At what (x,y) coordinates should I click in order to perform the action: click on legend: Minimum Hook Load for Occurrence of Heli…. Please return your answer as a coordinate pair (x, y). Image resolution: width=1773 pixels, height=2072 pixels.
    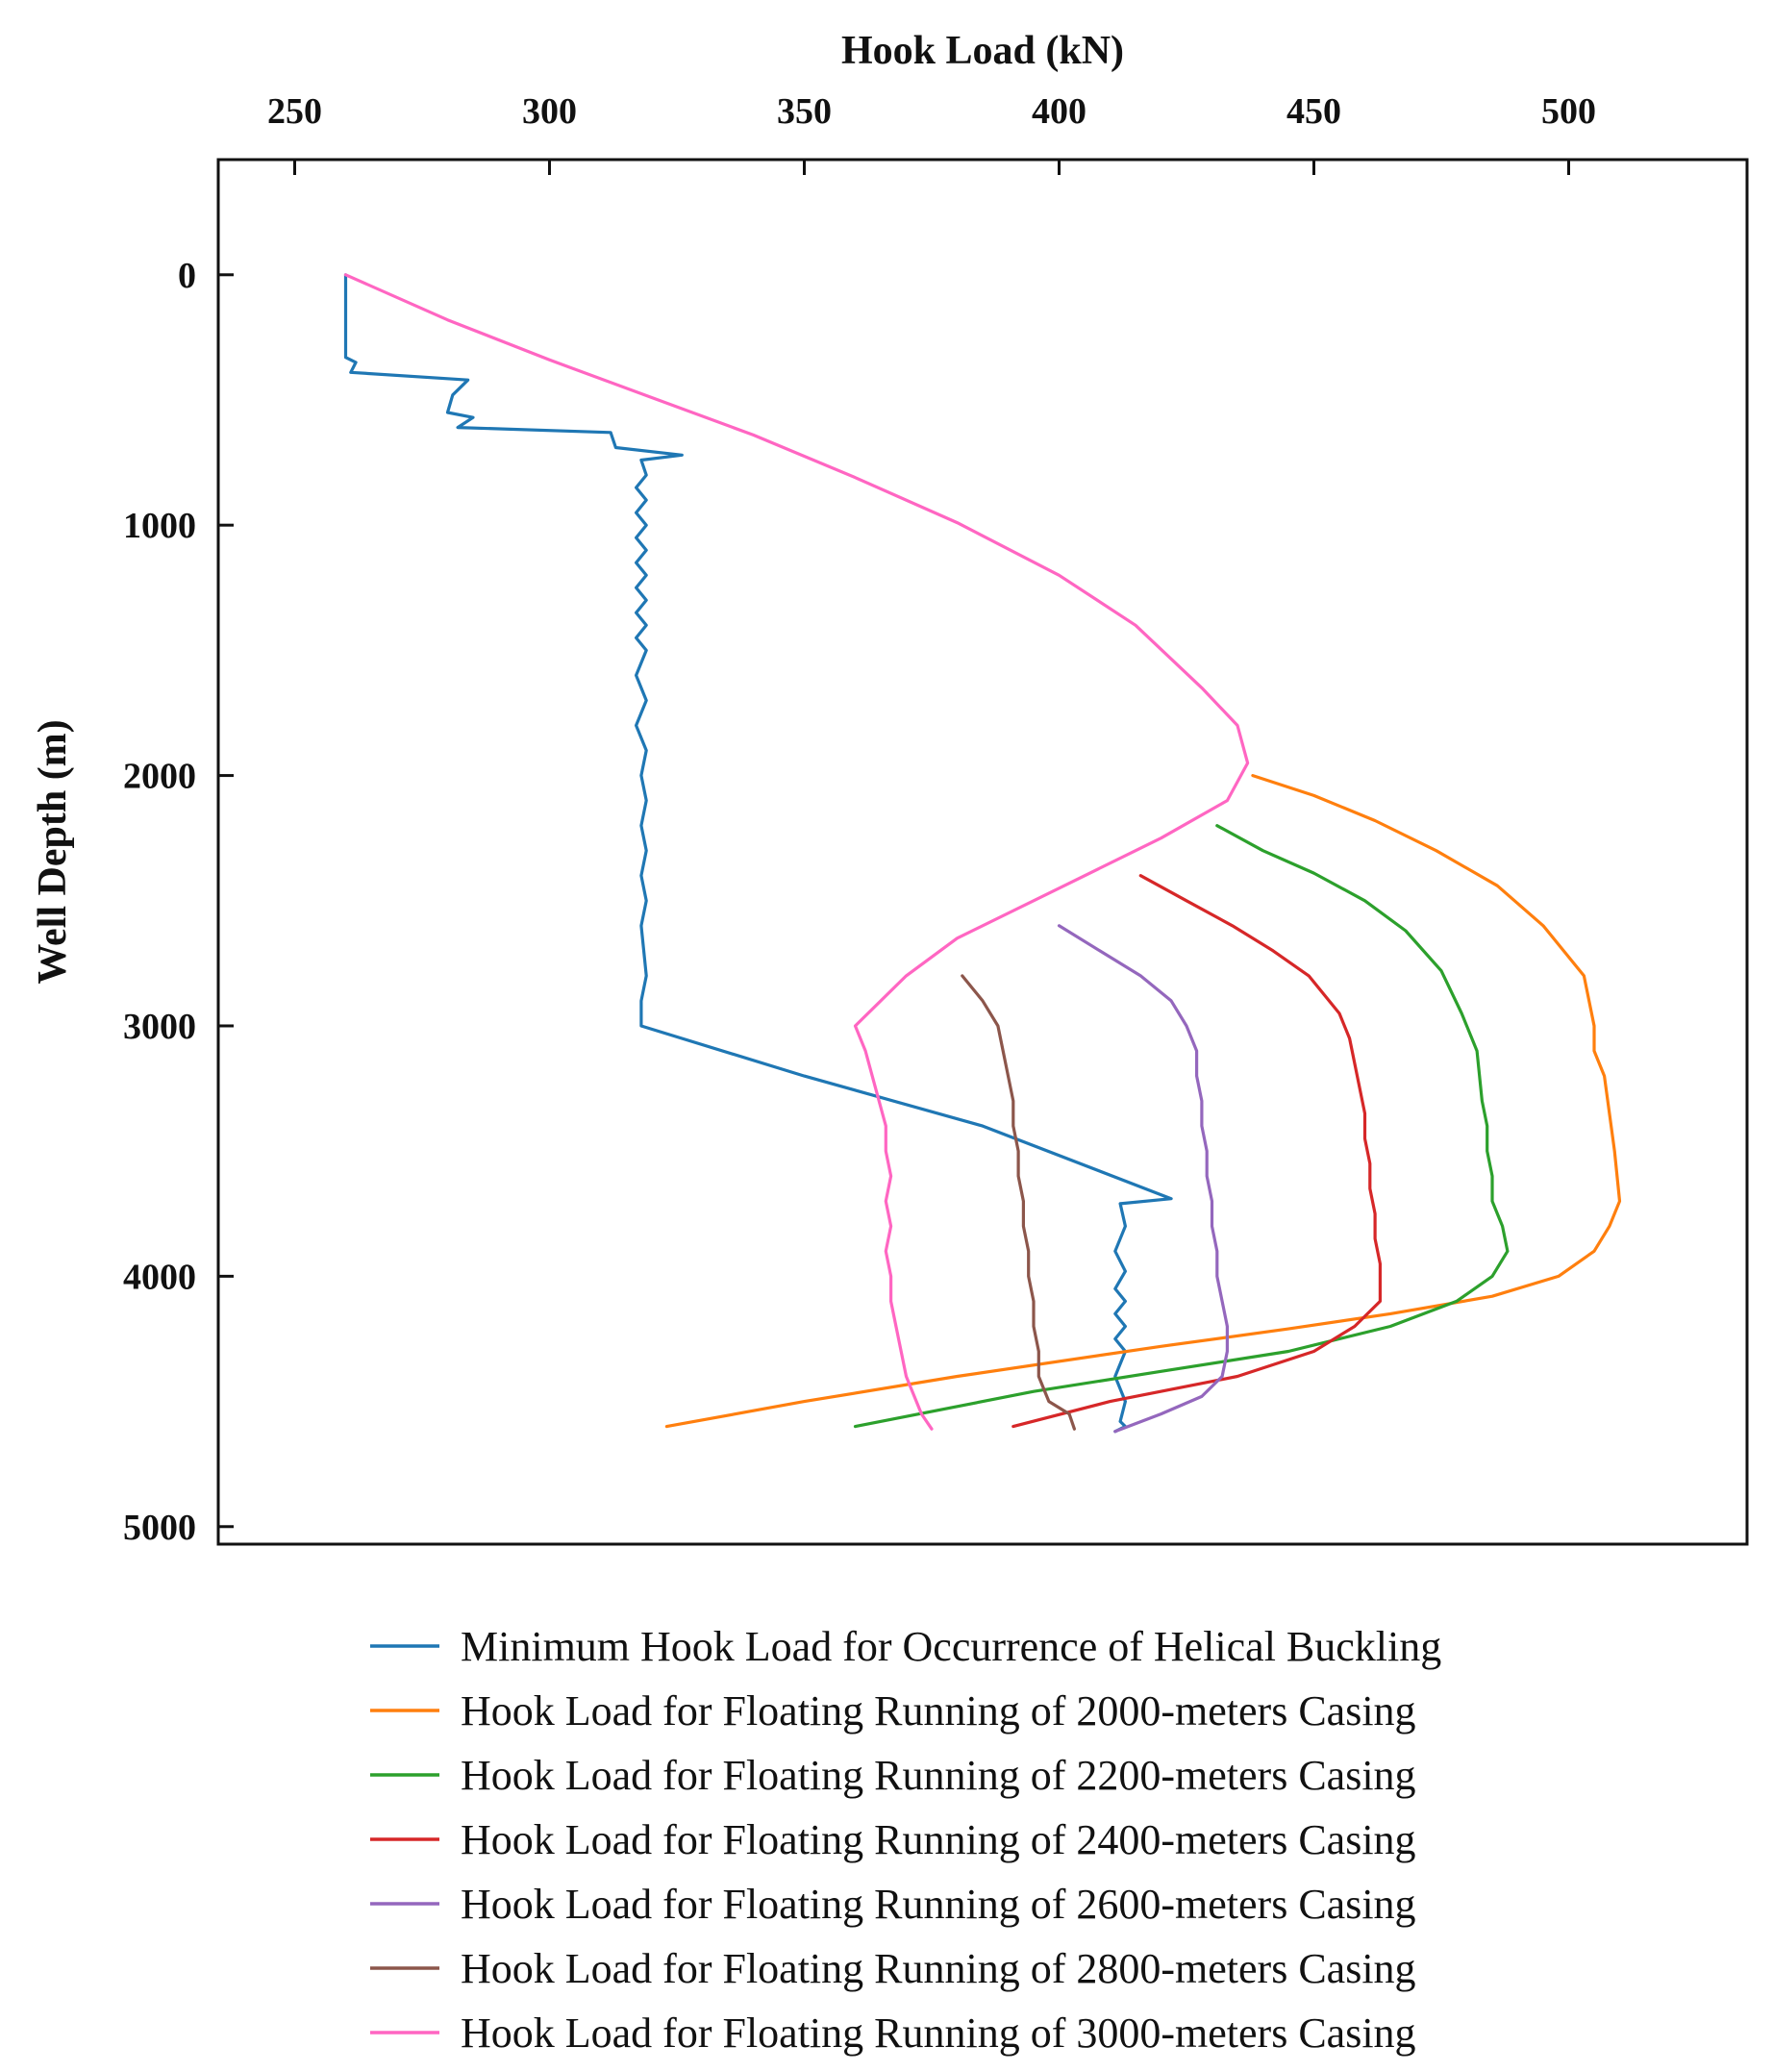
    Looking at the image, I should click on (906, 1840).